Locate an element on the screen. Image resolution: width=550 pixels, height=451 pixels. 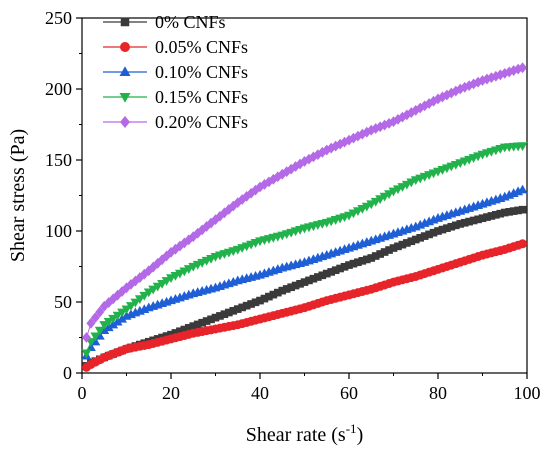
x-axis-title-main: Shear rate (s is located at coordinates (296, 435).